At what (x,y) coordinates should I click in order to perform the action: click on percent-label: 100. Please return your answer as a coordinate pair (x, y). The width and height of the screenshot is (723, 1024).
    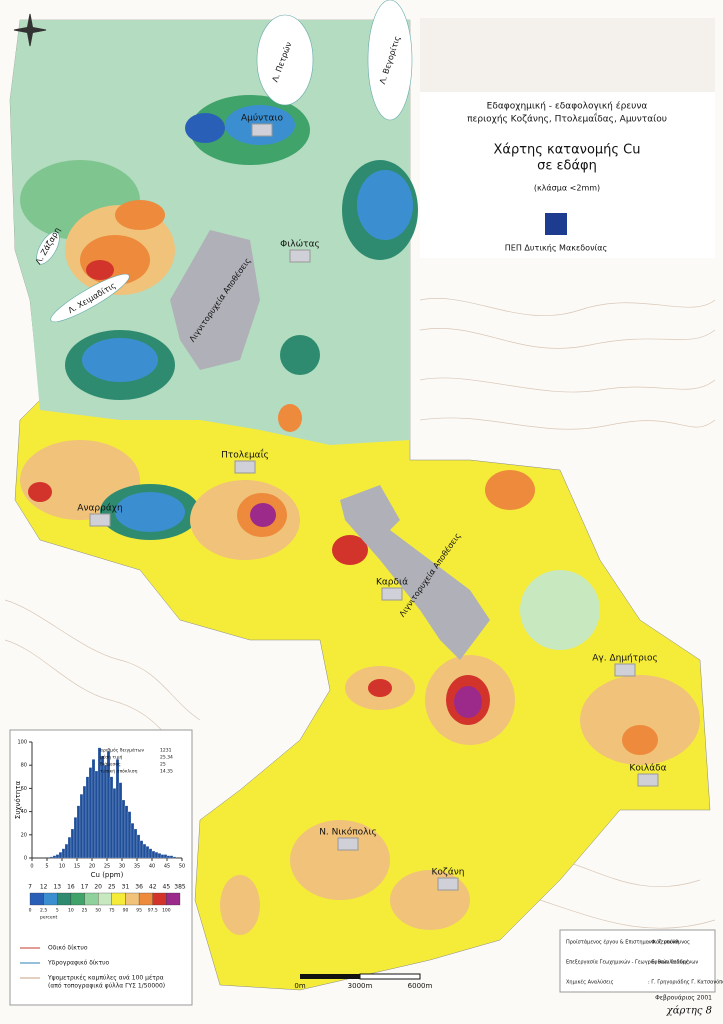
    Looking at the image, I should click on (166, 911).